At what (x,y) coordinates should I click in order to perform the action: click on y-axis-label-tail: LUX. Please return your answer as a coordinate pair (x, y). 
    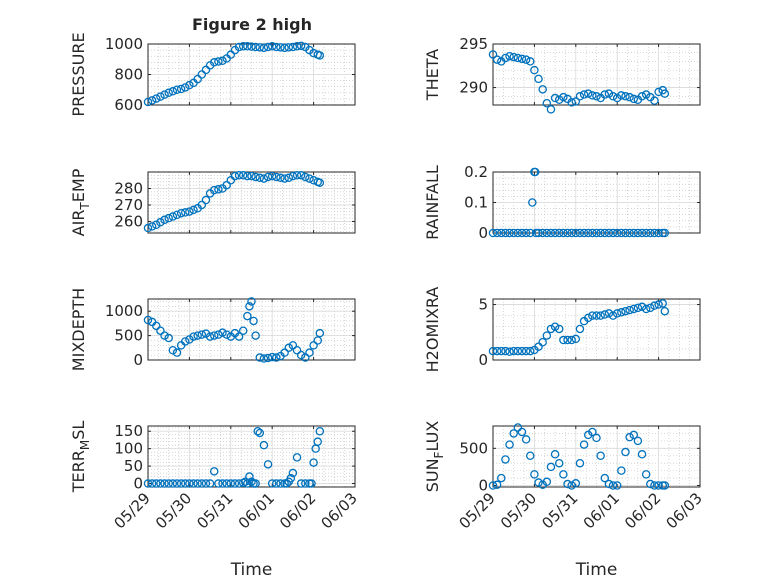
    Looking at the image, I should click on (432, 436).